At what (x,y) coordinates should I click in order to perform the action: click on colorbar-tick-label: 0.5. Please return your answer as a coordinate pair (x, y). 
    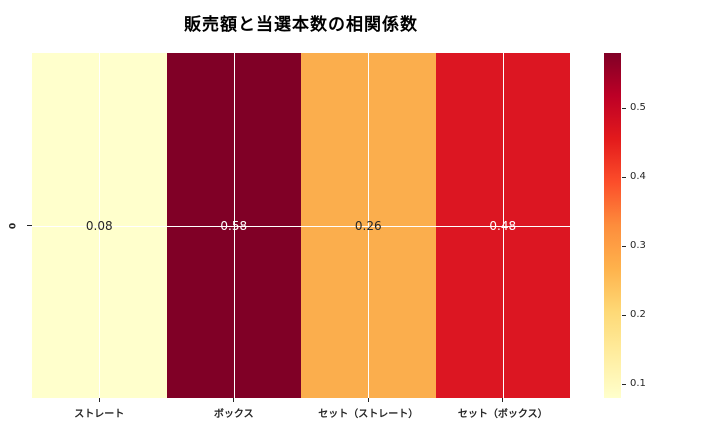
    Looking at the image, I should click on (638, 108).